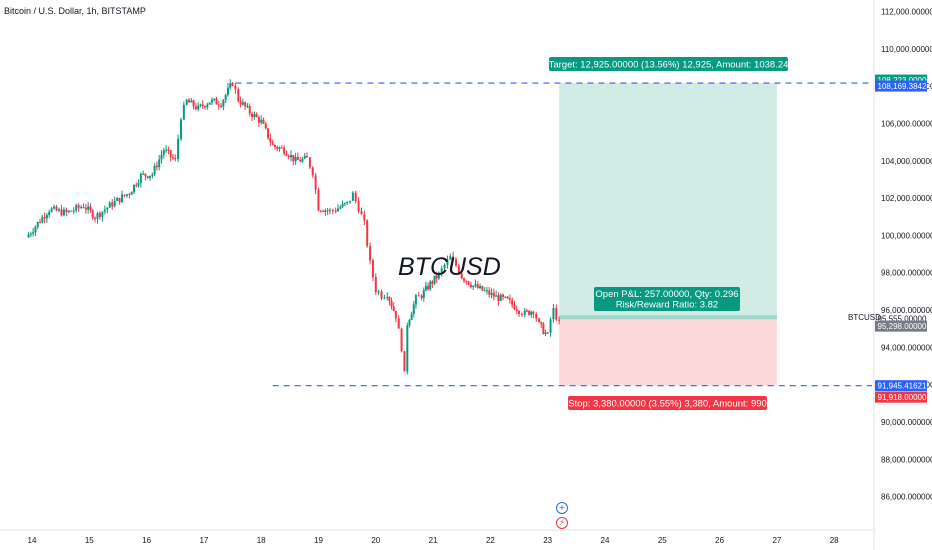 The image size is (932, 550). Describe the element at coordinates (906, 49) in the screenshot. I see `y-tick-label: 110,000.000000` at that location.